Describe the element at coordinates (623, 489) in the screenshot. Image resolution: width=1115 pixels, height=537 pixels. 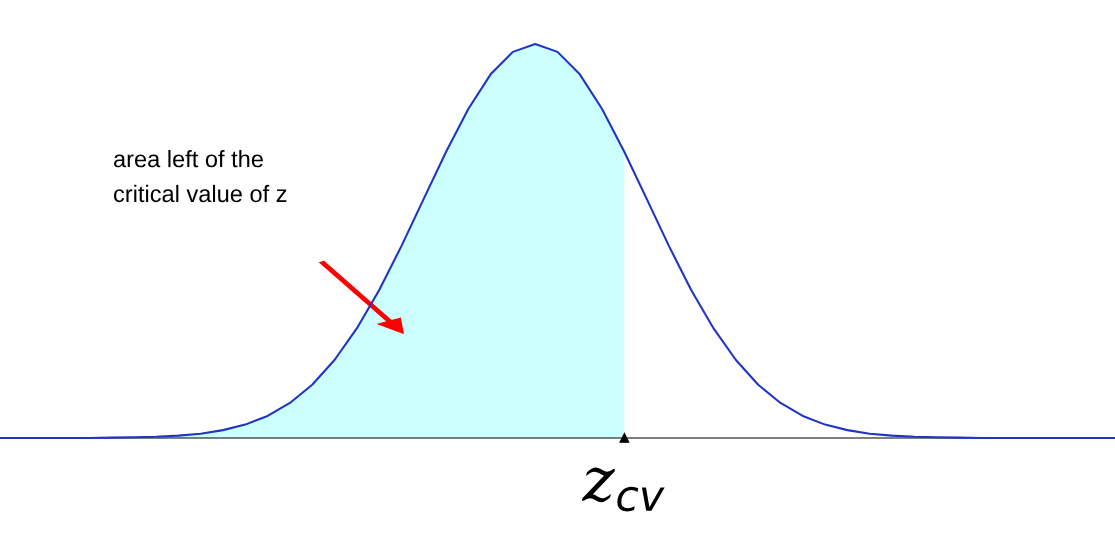
I see `text: z$_{cv}$` at that location.